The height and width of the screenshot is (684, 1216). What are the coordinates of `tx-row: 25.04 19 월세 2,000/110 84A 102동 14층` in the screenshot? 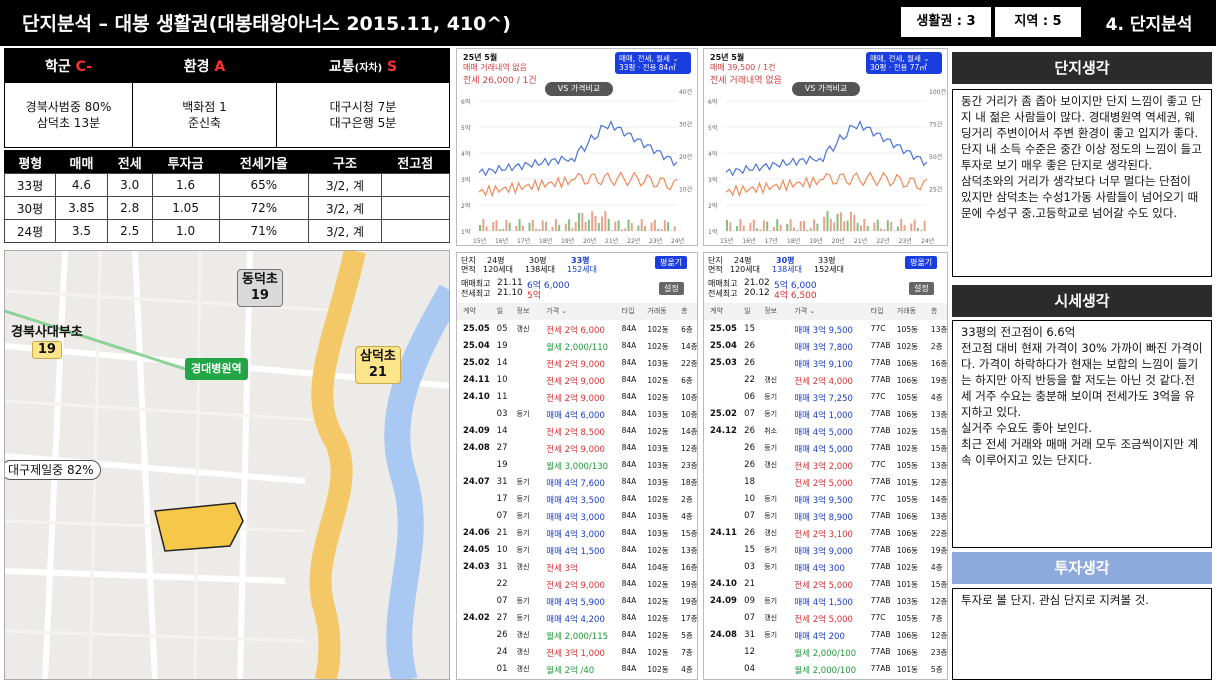 It's located at (577, 346).